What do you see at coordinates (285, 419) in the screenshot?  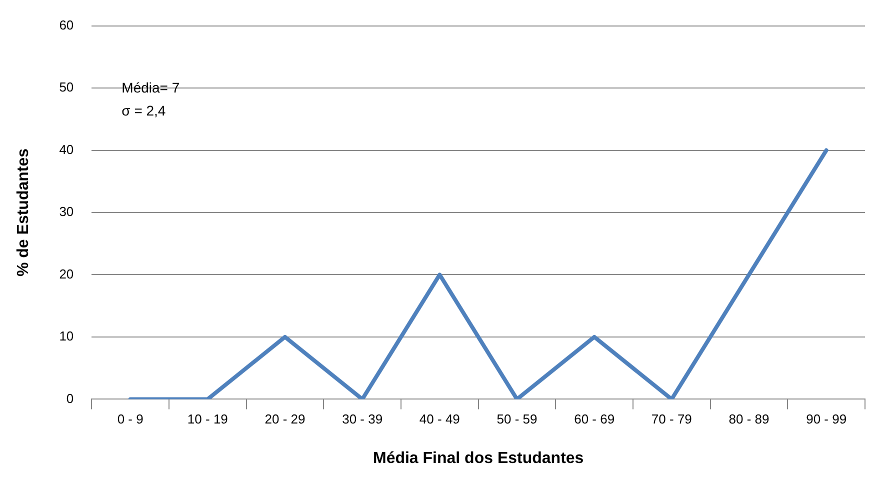 I see `x-tick-label: 20 - 29` at bounding box center [285, 419].